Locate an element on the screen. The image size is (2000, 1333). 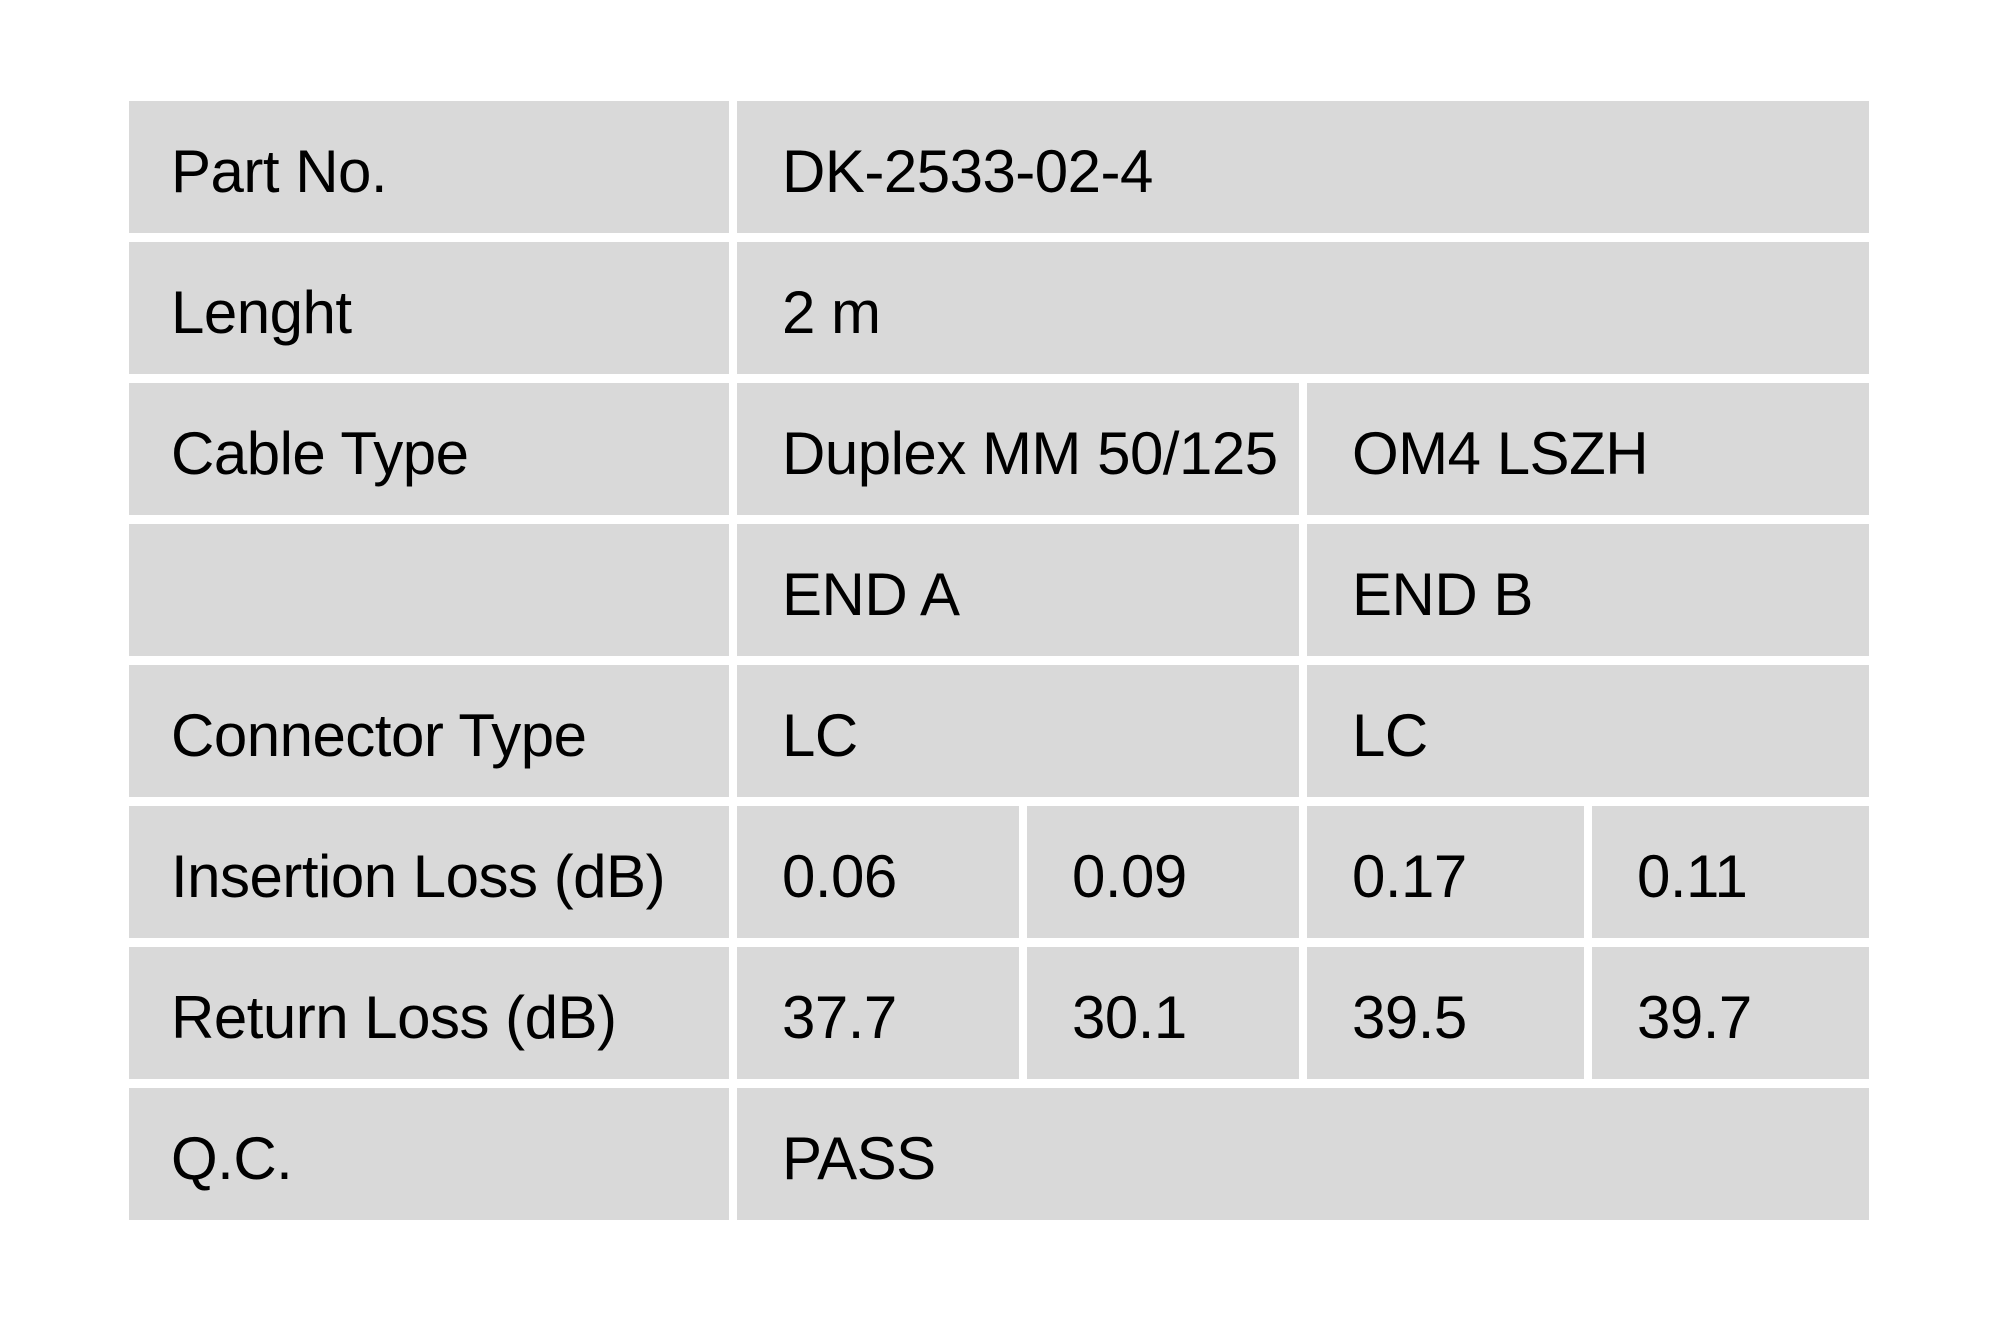
return-loss-end-b-1: 39.5 is located at coordinates (1445, 1013).